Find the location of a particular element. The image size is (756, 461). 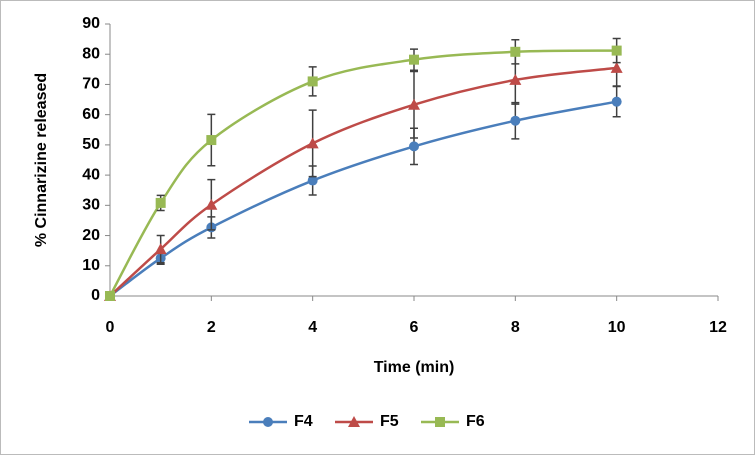

y-axis-title: % Cinnarizine released is located at coordinates (41, 160).